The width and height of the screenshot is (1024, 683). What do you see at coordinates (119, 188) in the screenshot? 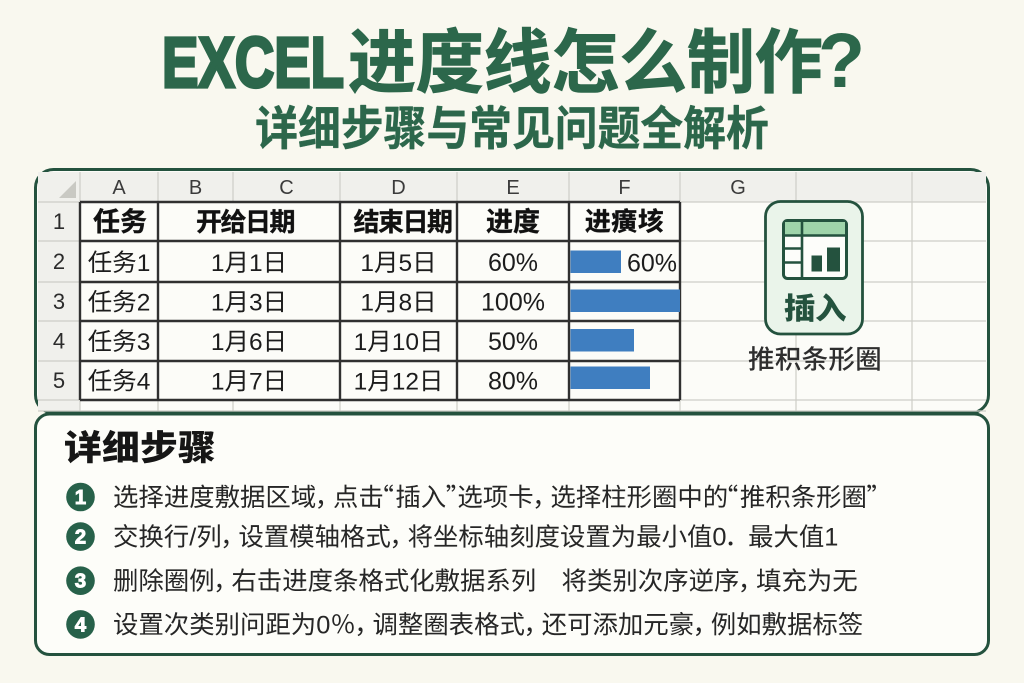
I see `svg-text: A` at bounding box center [119, 188].